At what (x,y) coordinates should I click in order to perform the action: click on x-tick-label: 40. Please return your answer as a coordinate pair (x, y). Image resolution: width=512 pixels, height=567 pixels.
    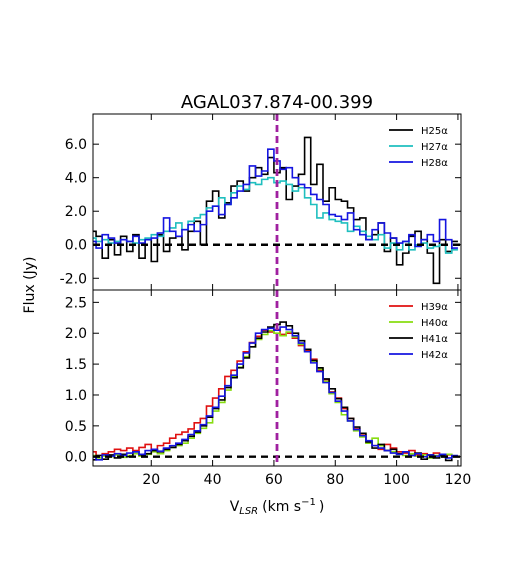
    Looking at the image, I should click on (213, 480).